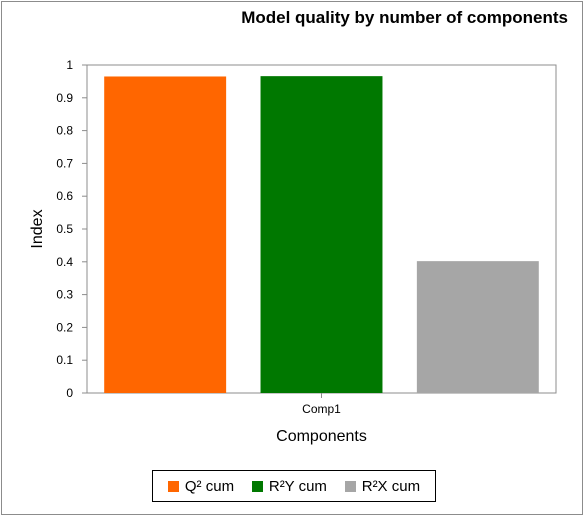 Image resolution: width=586 pixels, height=518 pixels. What do you see at coordinates (64, 163) in the screenshot?
I see `y-tick-label: 0.7` at bounding box center [64, 163].